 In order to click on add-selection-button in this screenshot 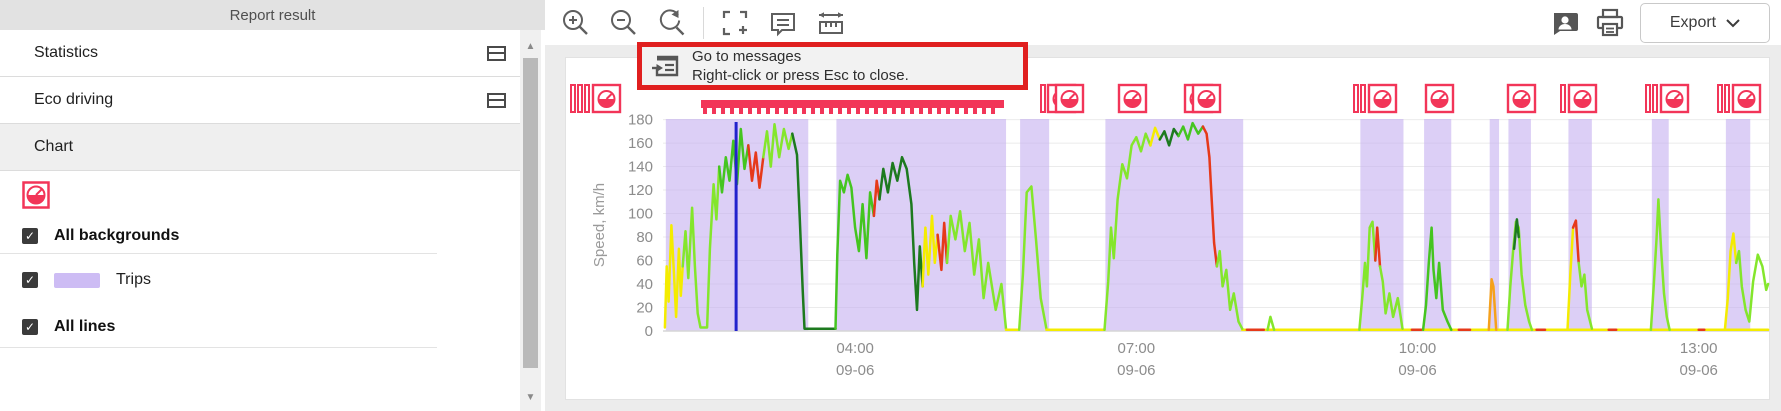, I will do `click(735, 23)`.